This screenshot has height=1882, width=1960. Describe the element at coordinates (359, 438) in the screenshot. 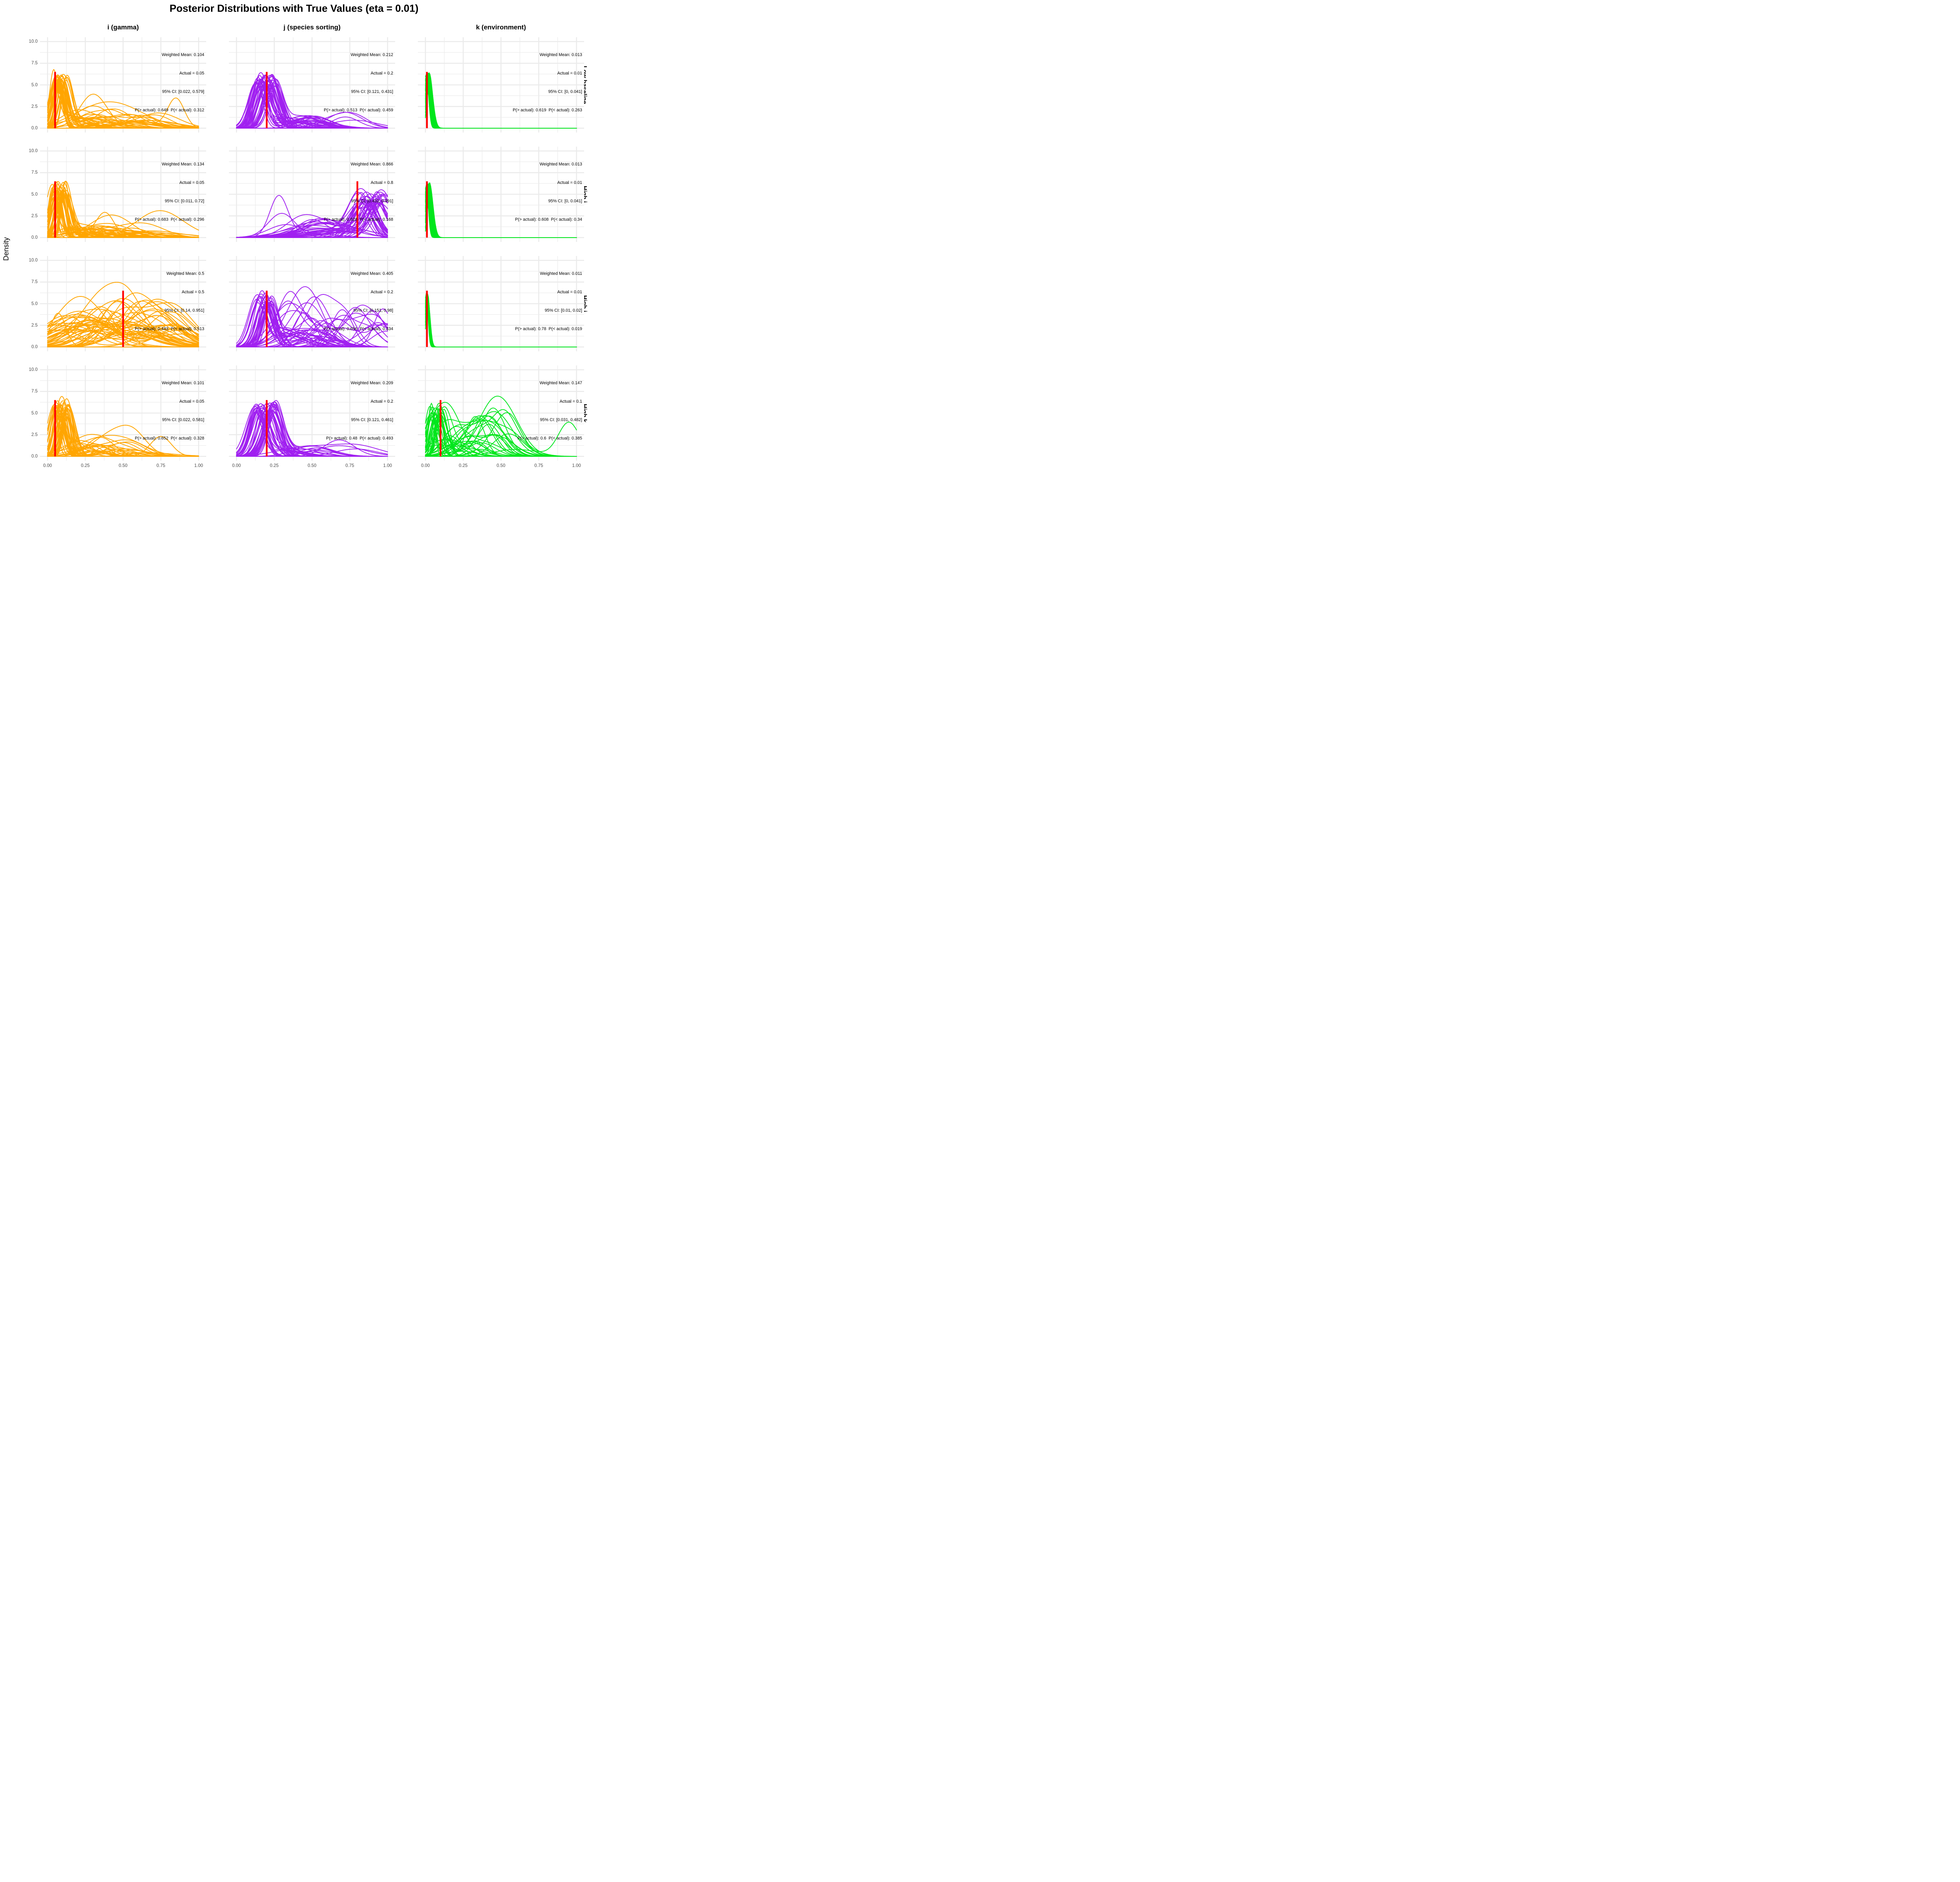

I see `p-values-label: P(> actual): 0.48 P(< actual): 0.493` at that location.